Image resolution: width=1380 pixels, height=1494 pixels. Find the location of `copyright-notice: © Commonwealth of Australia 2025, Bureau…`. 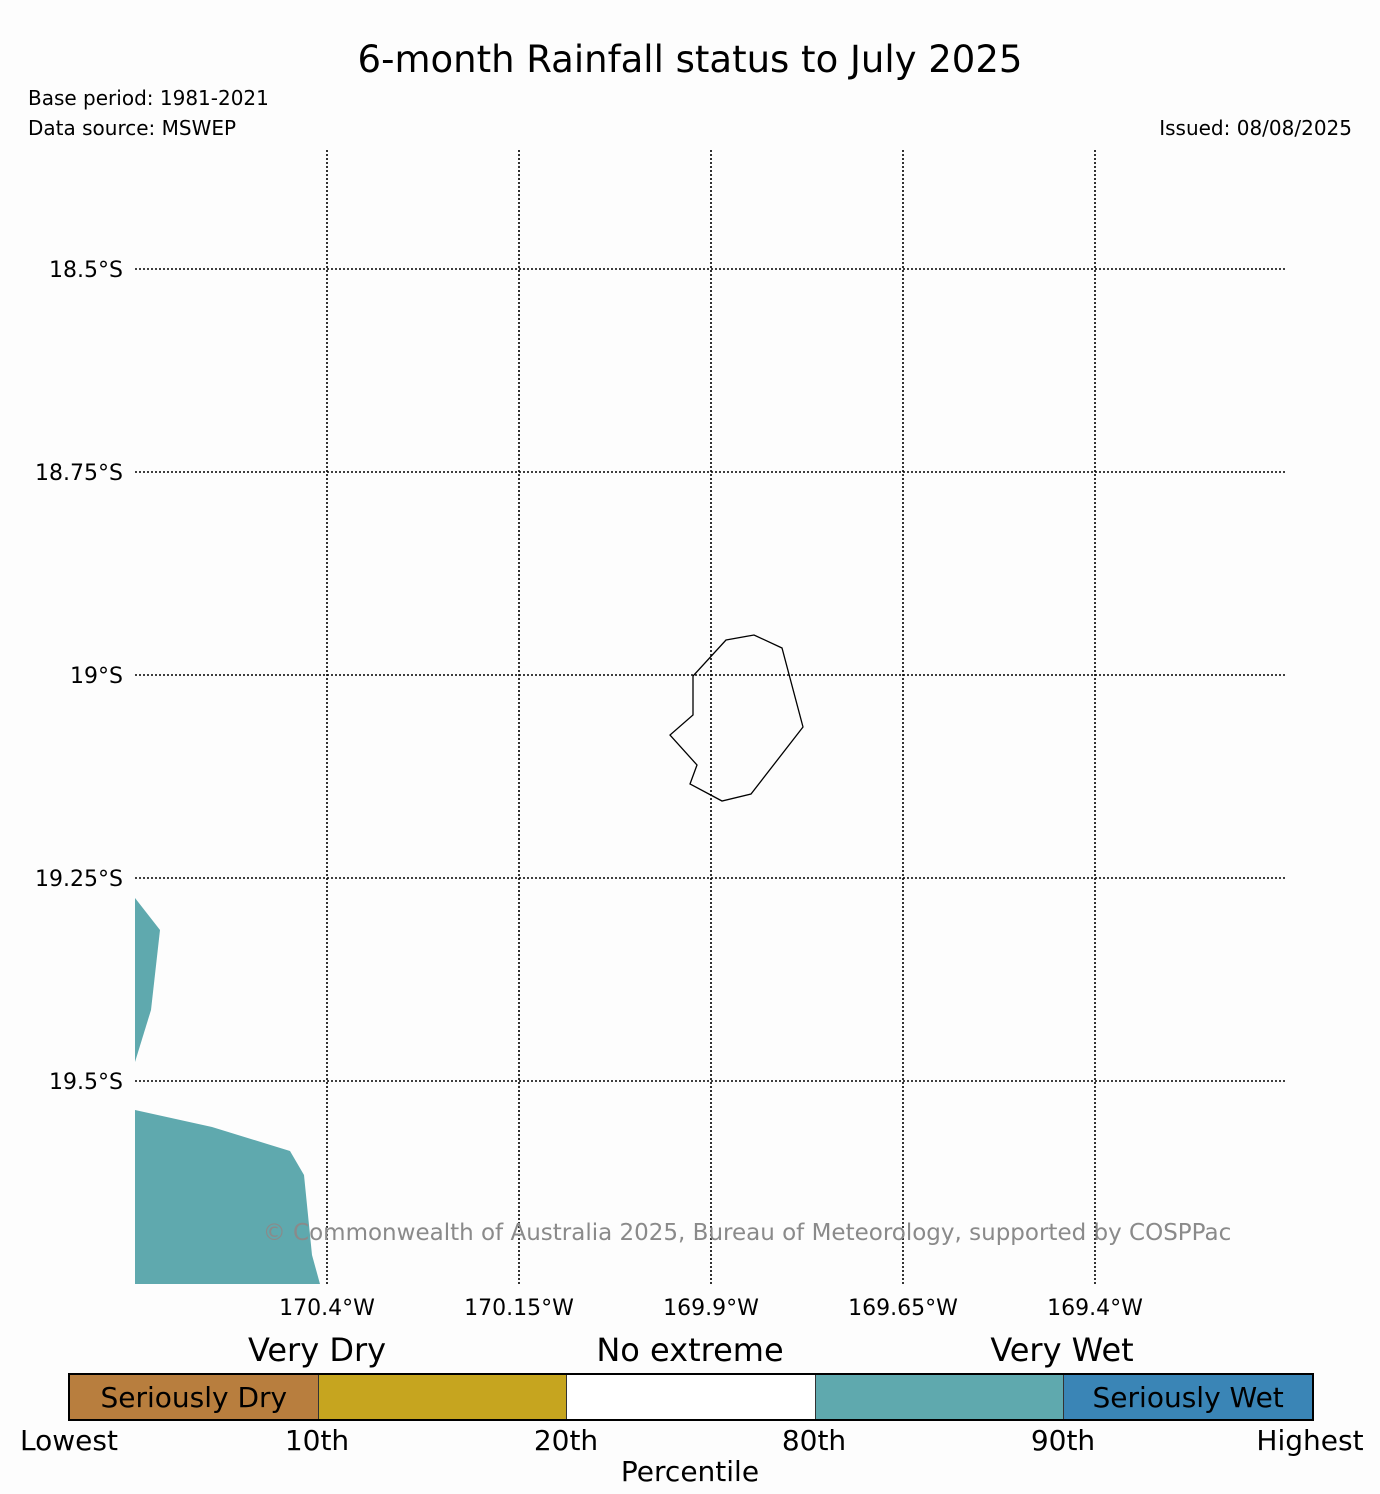

copyright-notice: © Commonwealth of Australia 2025, Bureau… is located at coordinates (747, 1233).